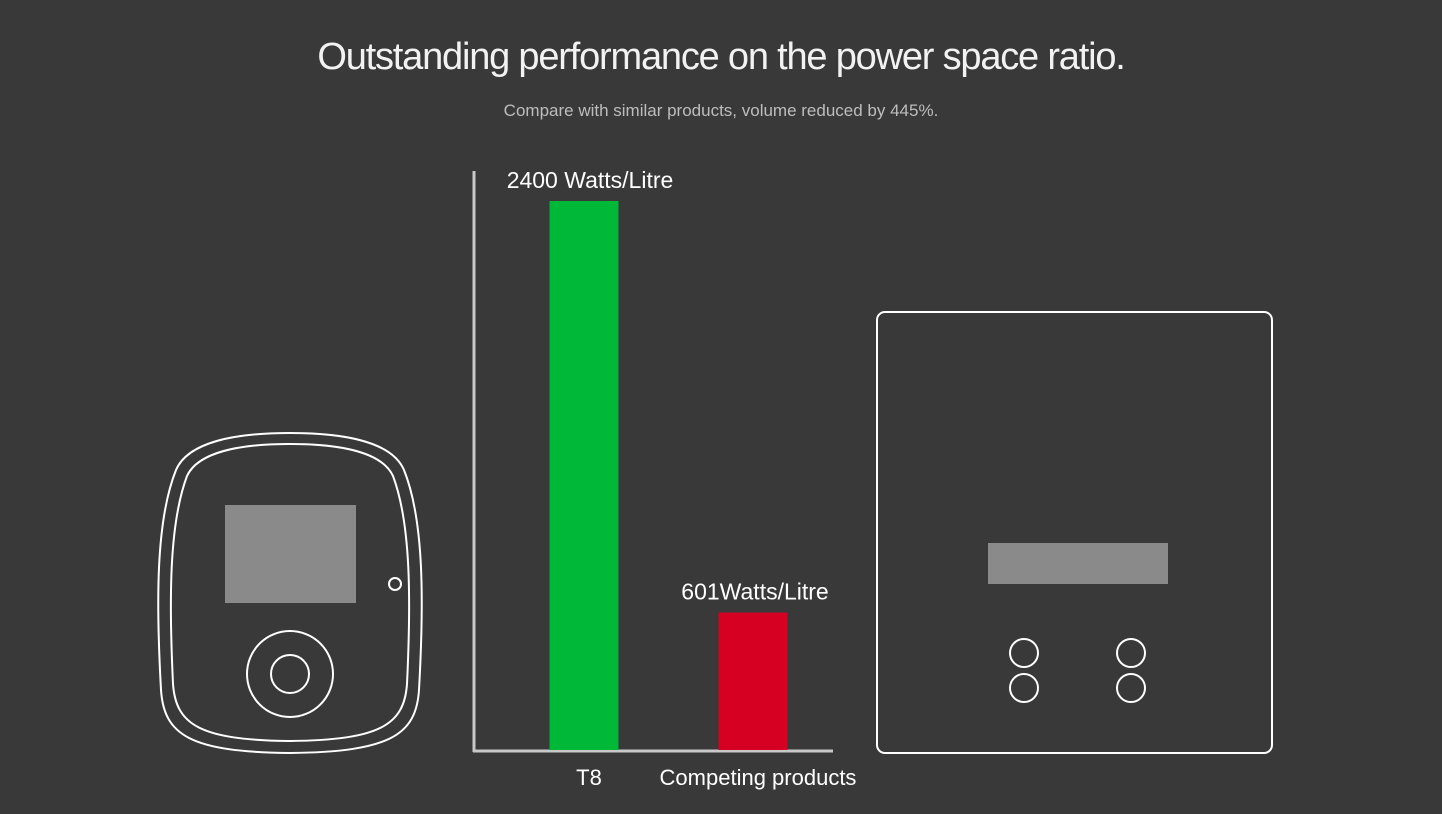 The width and height of the screenshot is (1442, 814). Describe the element at coordinates (590, 180) in the screenshot. I see `bar-value-label: 2400 Watts/Litre` at that location.